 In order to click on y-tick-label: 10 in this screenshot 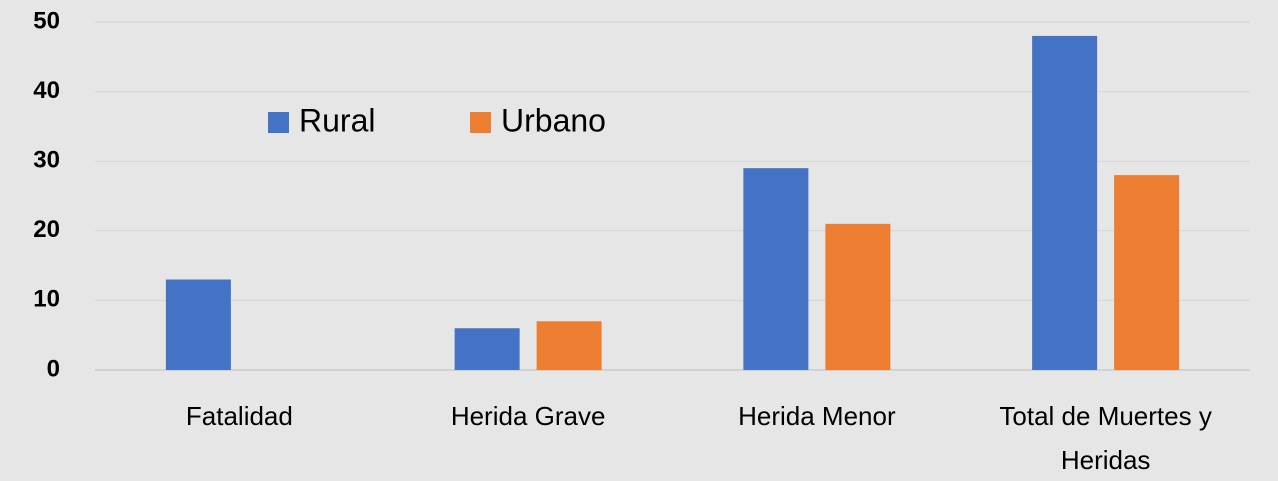, I will do `click(46, 299)`.